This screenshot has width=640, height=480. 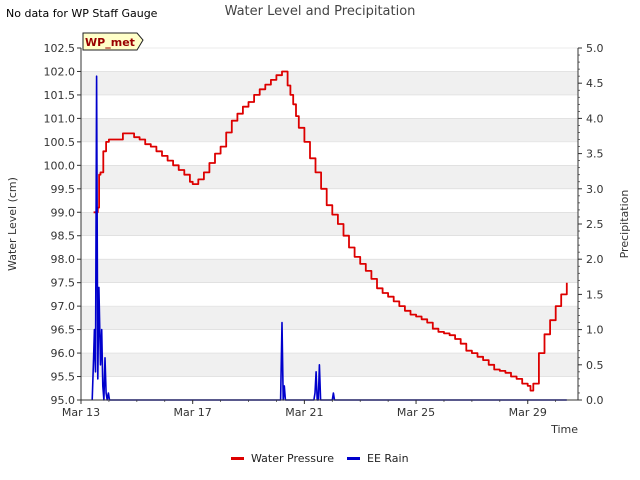 I want to click on y2-tick-label: 4.0, so click(x=595, y=118).